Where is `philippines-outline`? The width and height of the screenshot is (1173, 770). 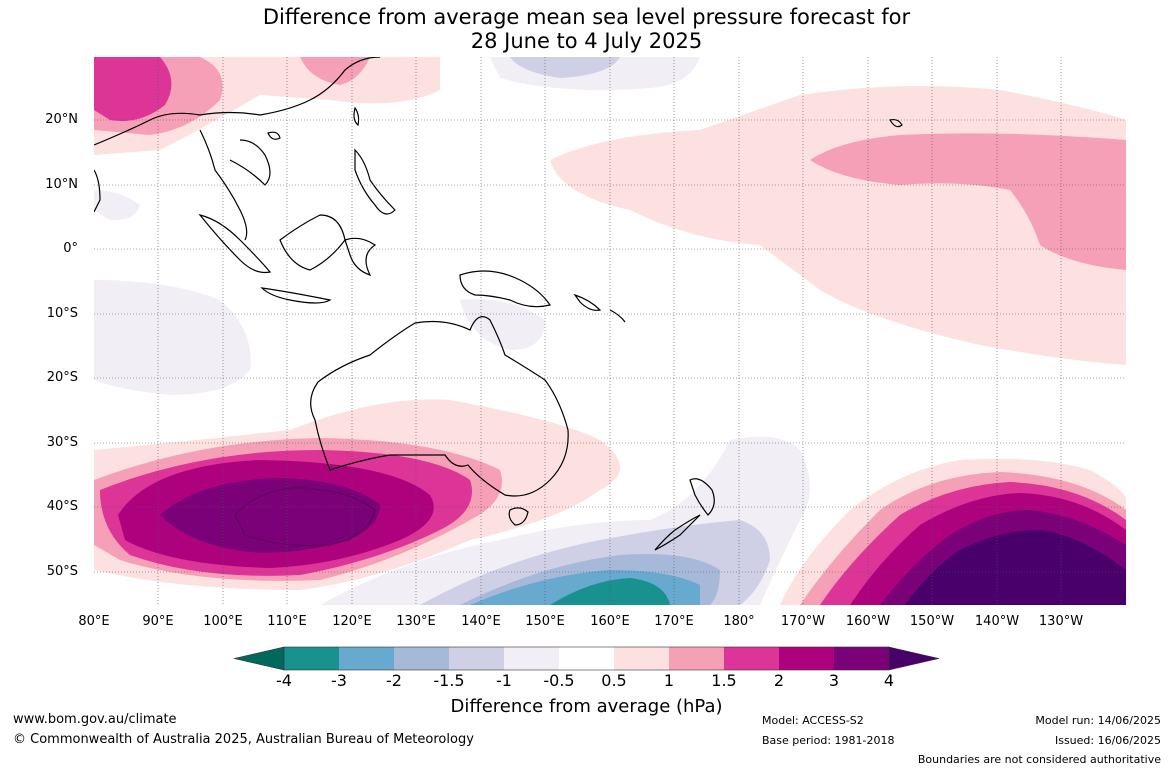 philippines-outline is located at coordinates (375, 181).